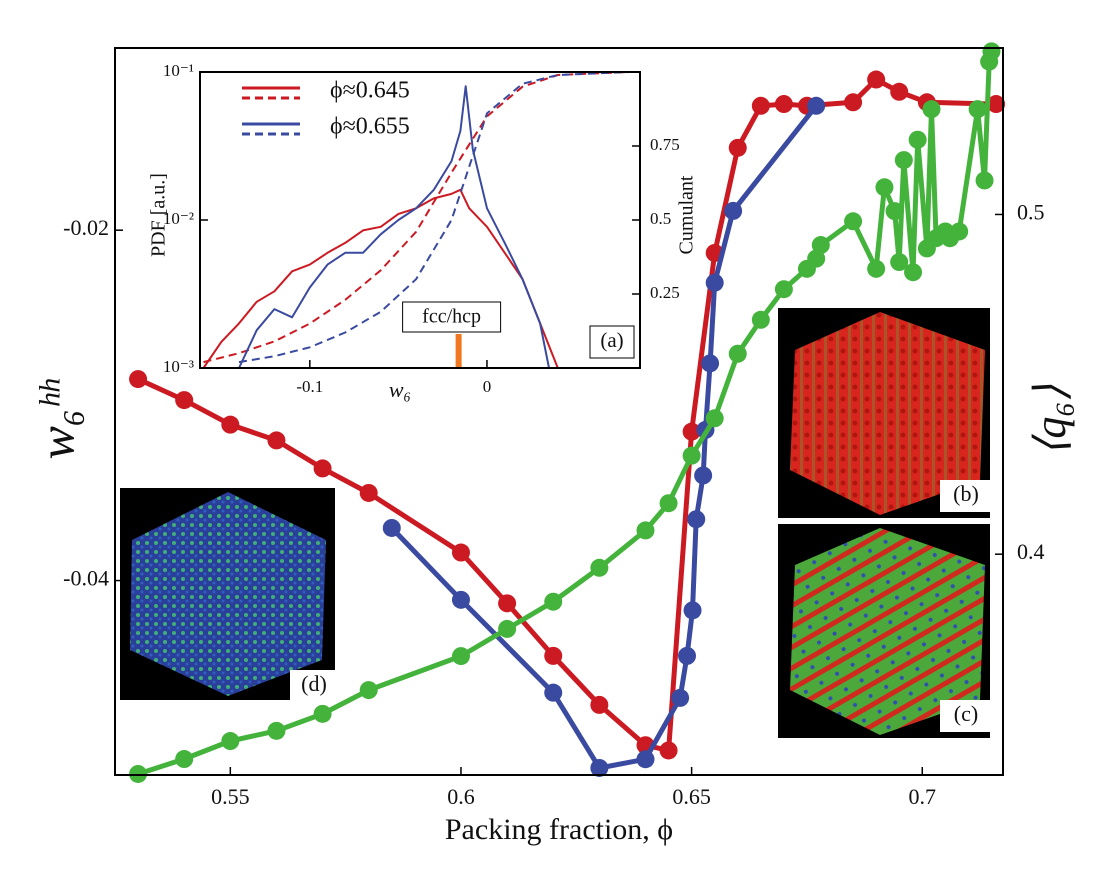  What do you see at coordinates (400, 389) in the screenshot?
I see `inset-x-label: w₆` at bounding box center [400, 389].